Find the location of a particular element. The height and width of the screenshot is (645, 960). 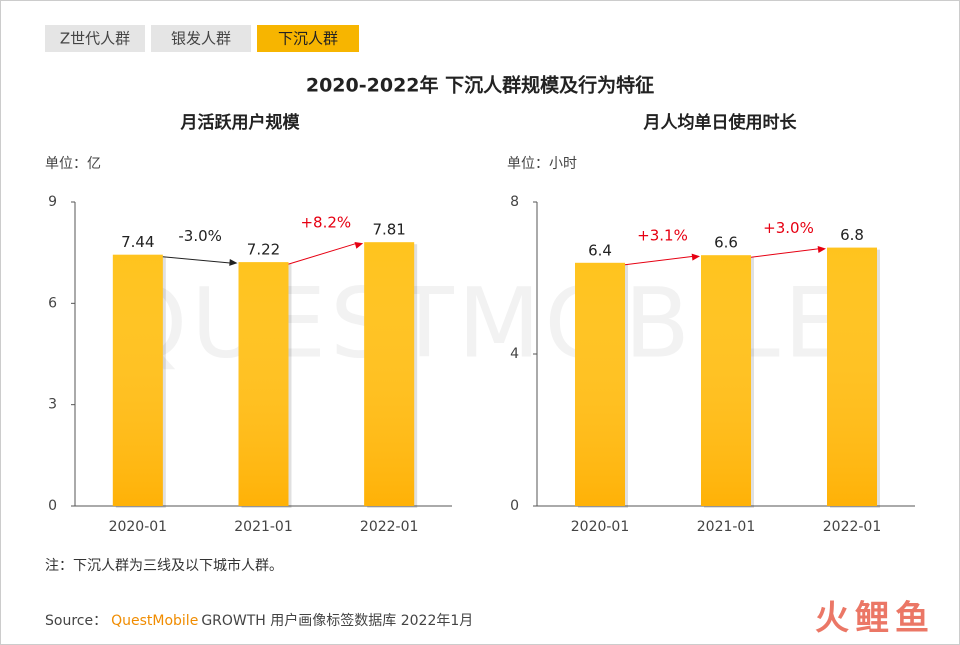

source-rest: GROWTH 用户画像标签数据库 2022年1月 is located at coordinates (337, 620).